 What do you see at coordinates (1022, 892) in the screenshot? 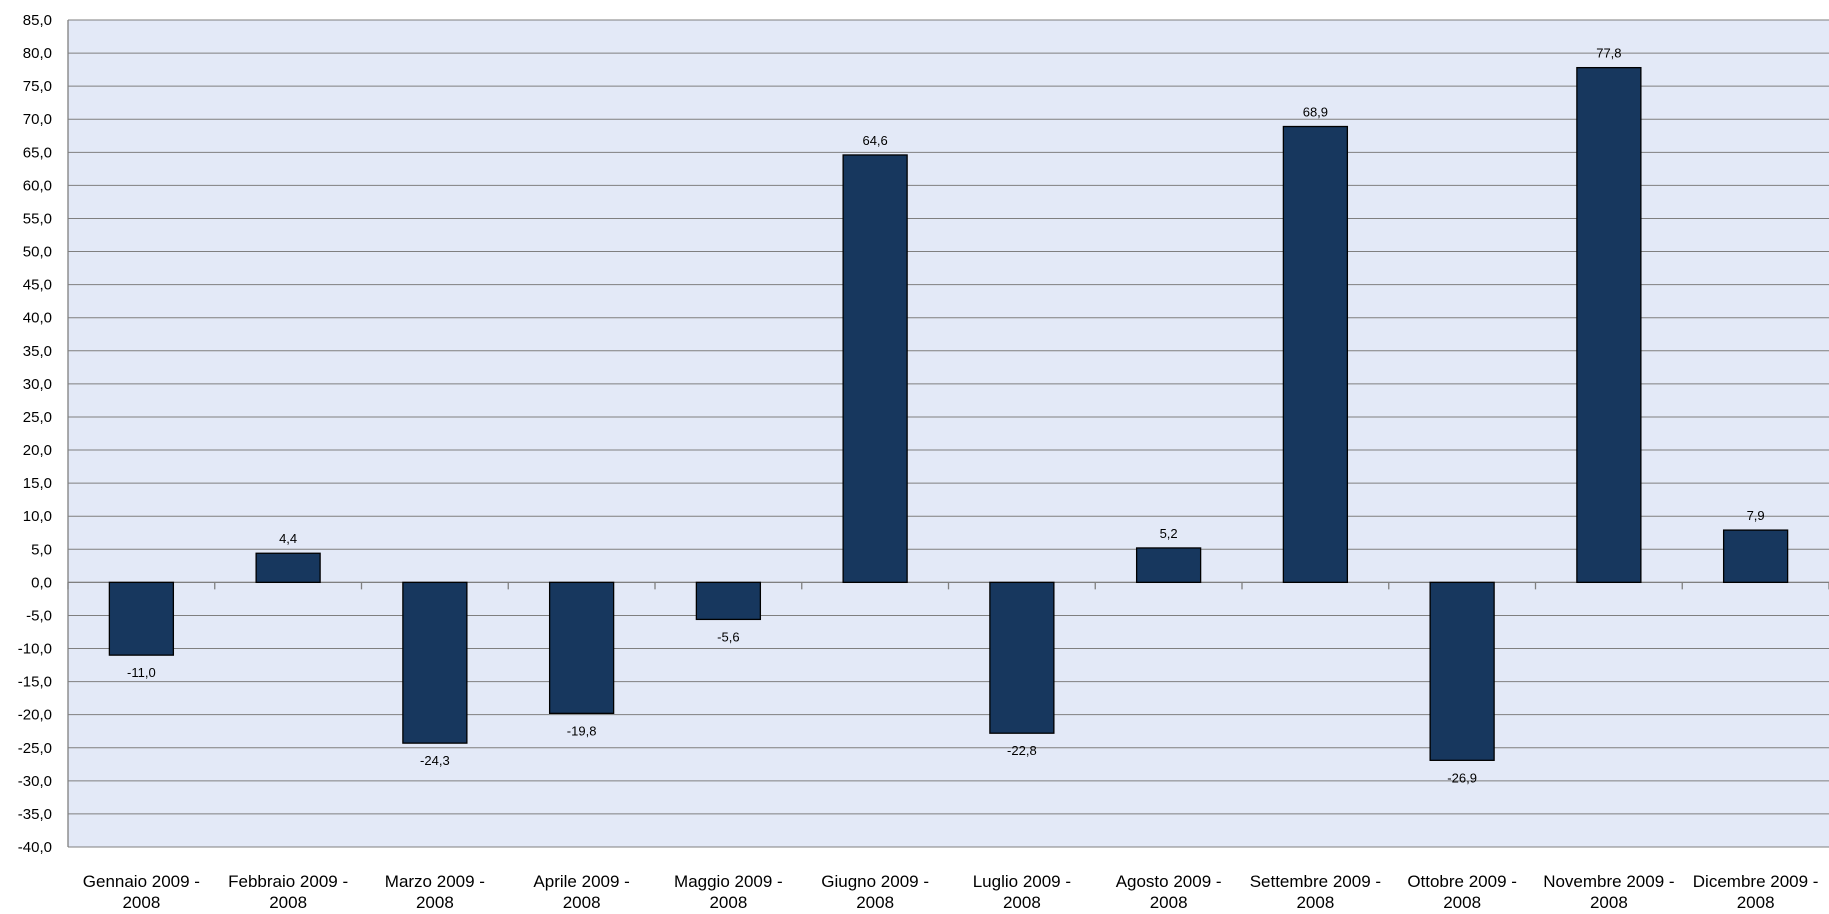
I see `x-category-label: Luglio 2009 -2008` at bounding box center [1022, 892].